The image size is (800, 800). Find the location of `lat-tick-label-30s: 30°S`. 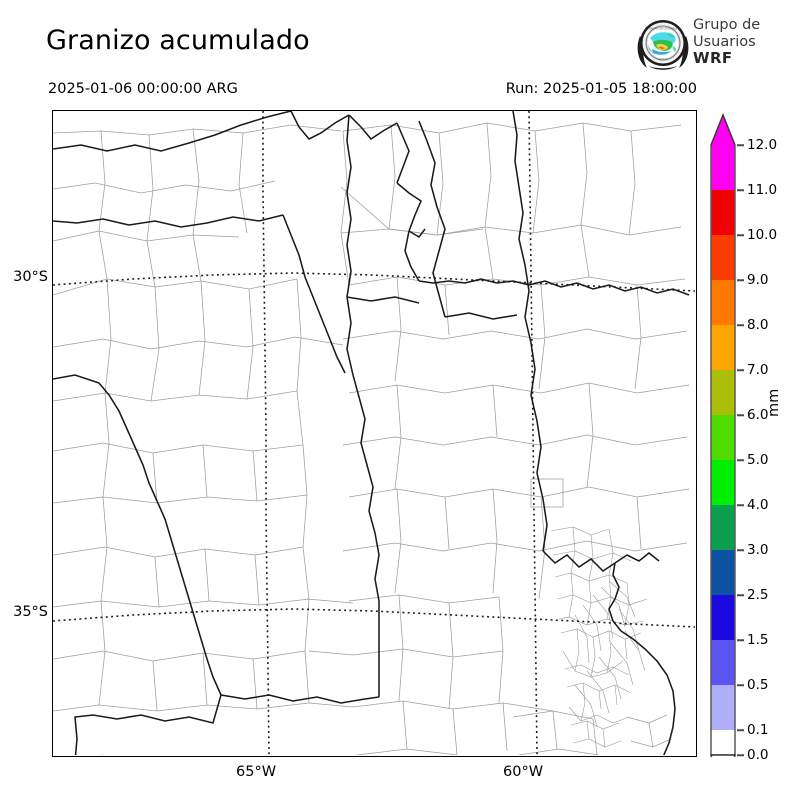

lat-tick-label-30s: 30°S is located at coordinates (30, 277).